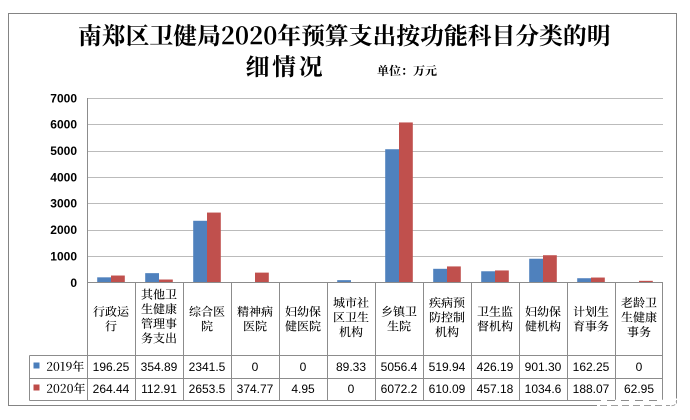 The width and height of the screenshot is (690, 420). I want to click on svg-text: 1000, so click(63, 256).